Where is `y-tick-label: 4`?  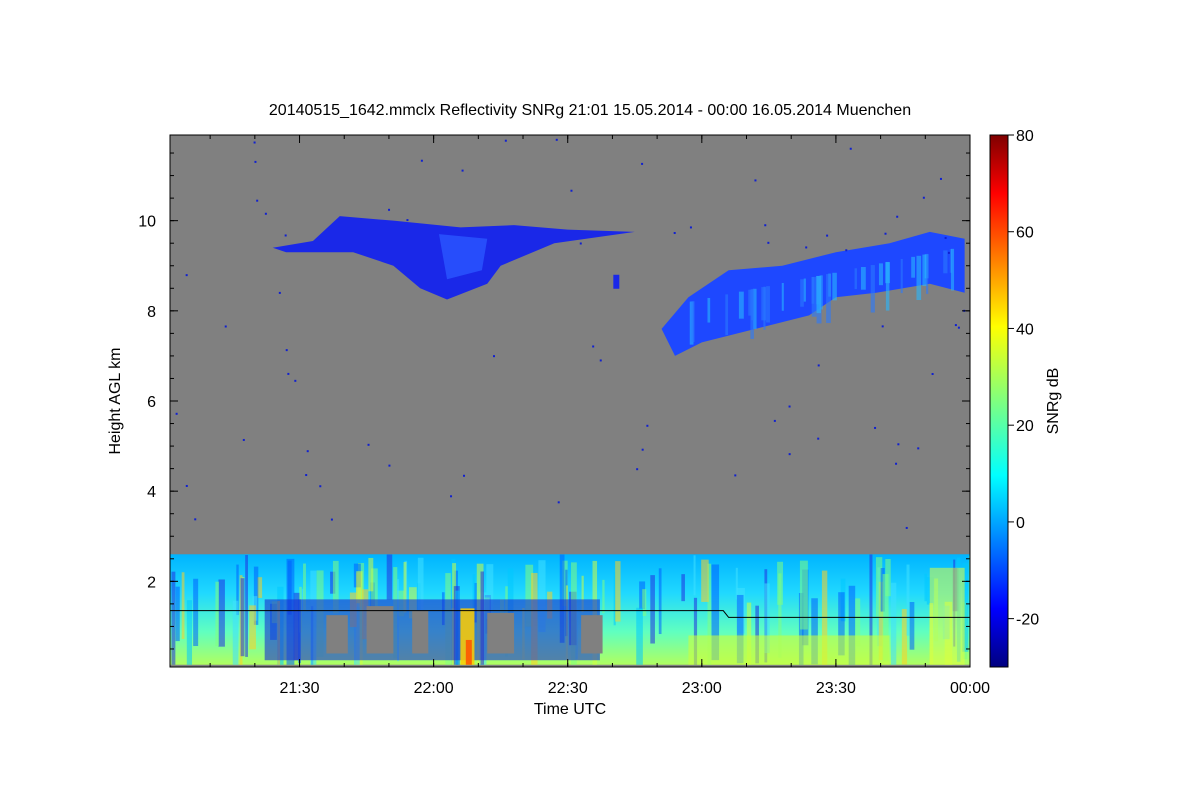
y-tick-label: 4 is located at coordinates (151, 492).